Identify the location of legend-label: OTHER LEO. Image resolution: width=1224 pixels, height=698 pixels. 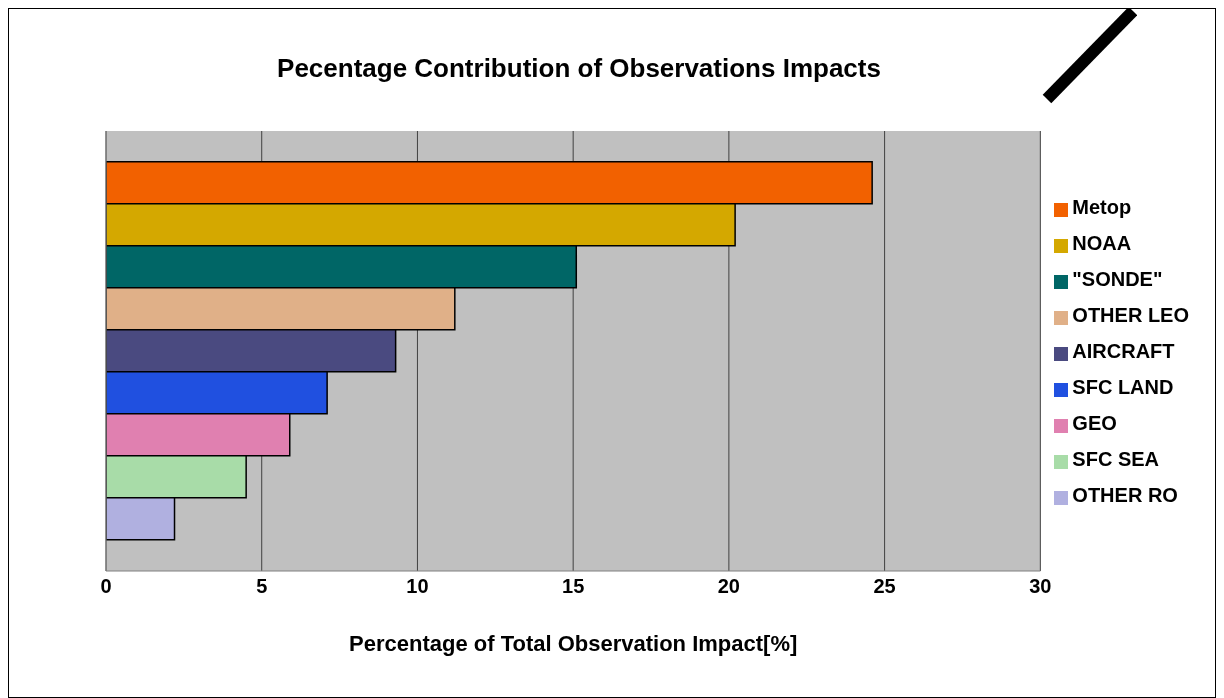
(1130, 315).